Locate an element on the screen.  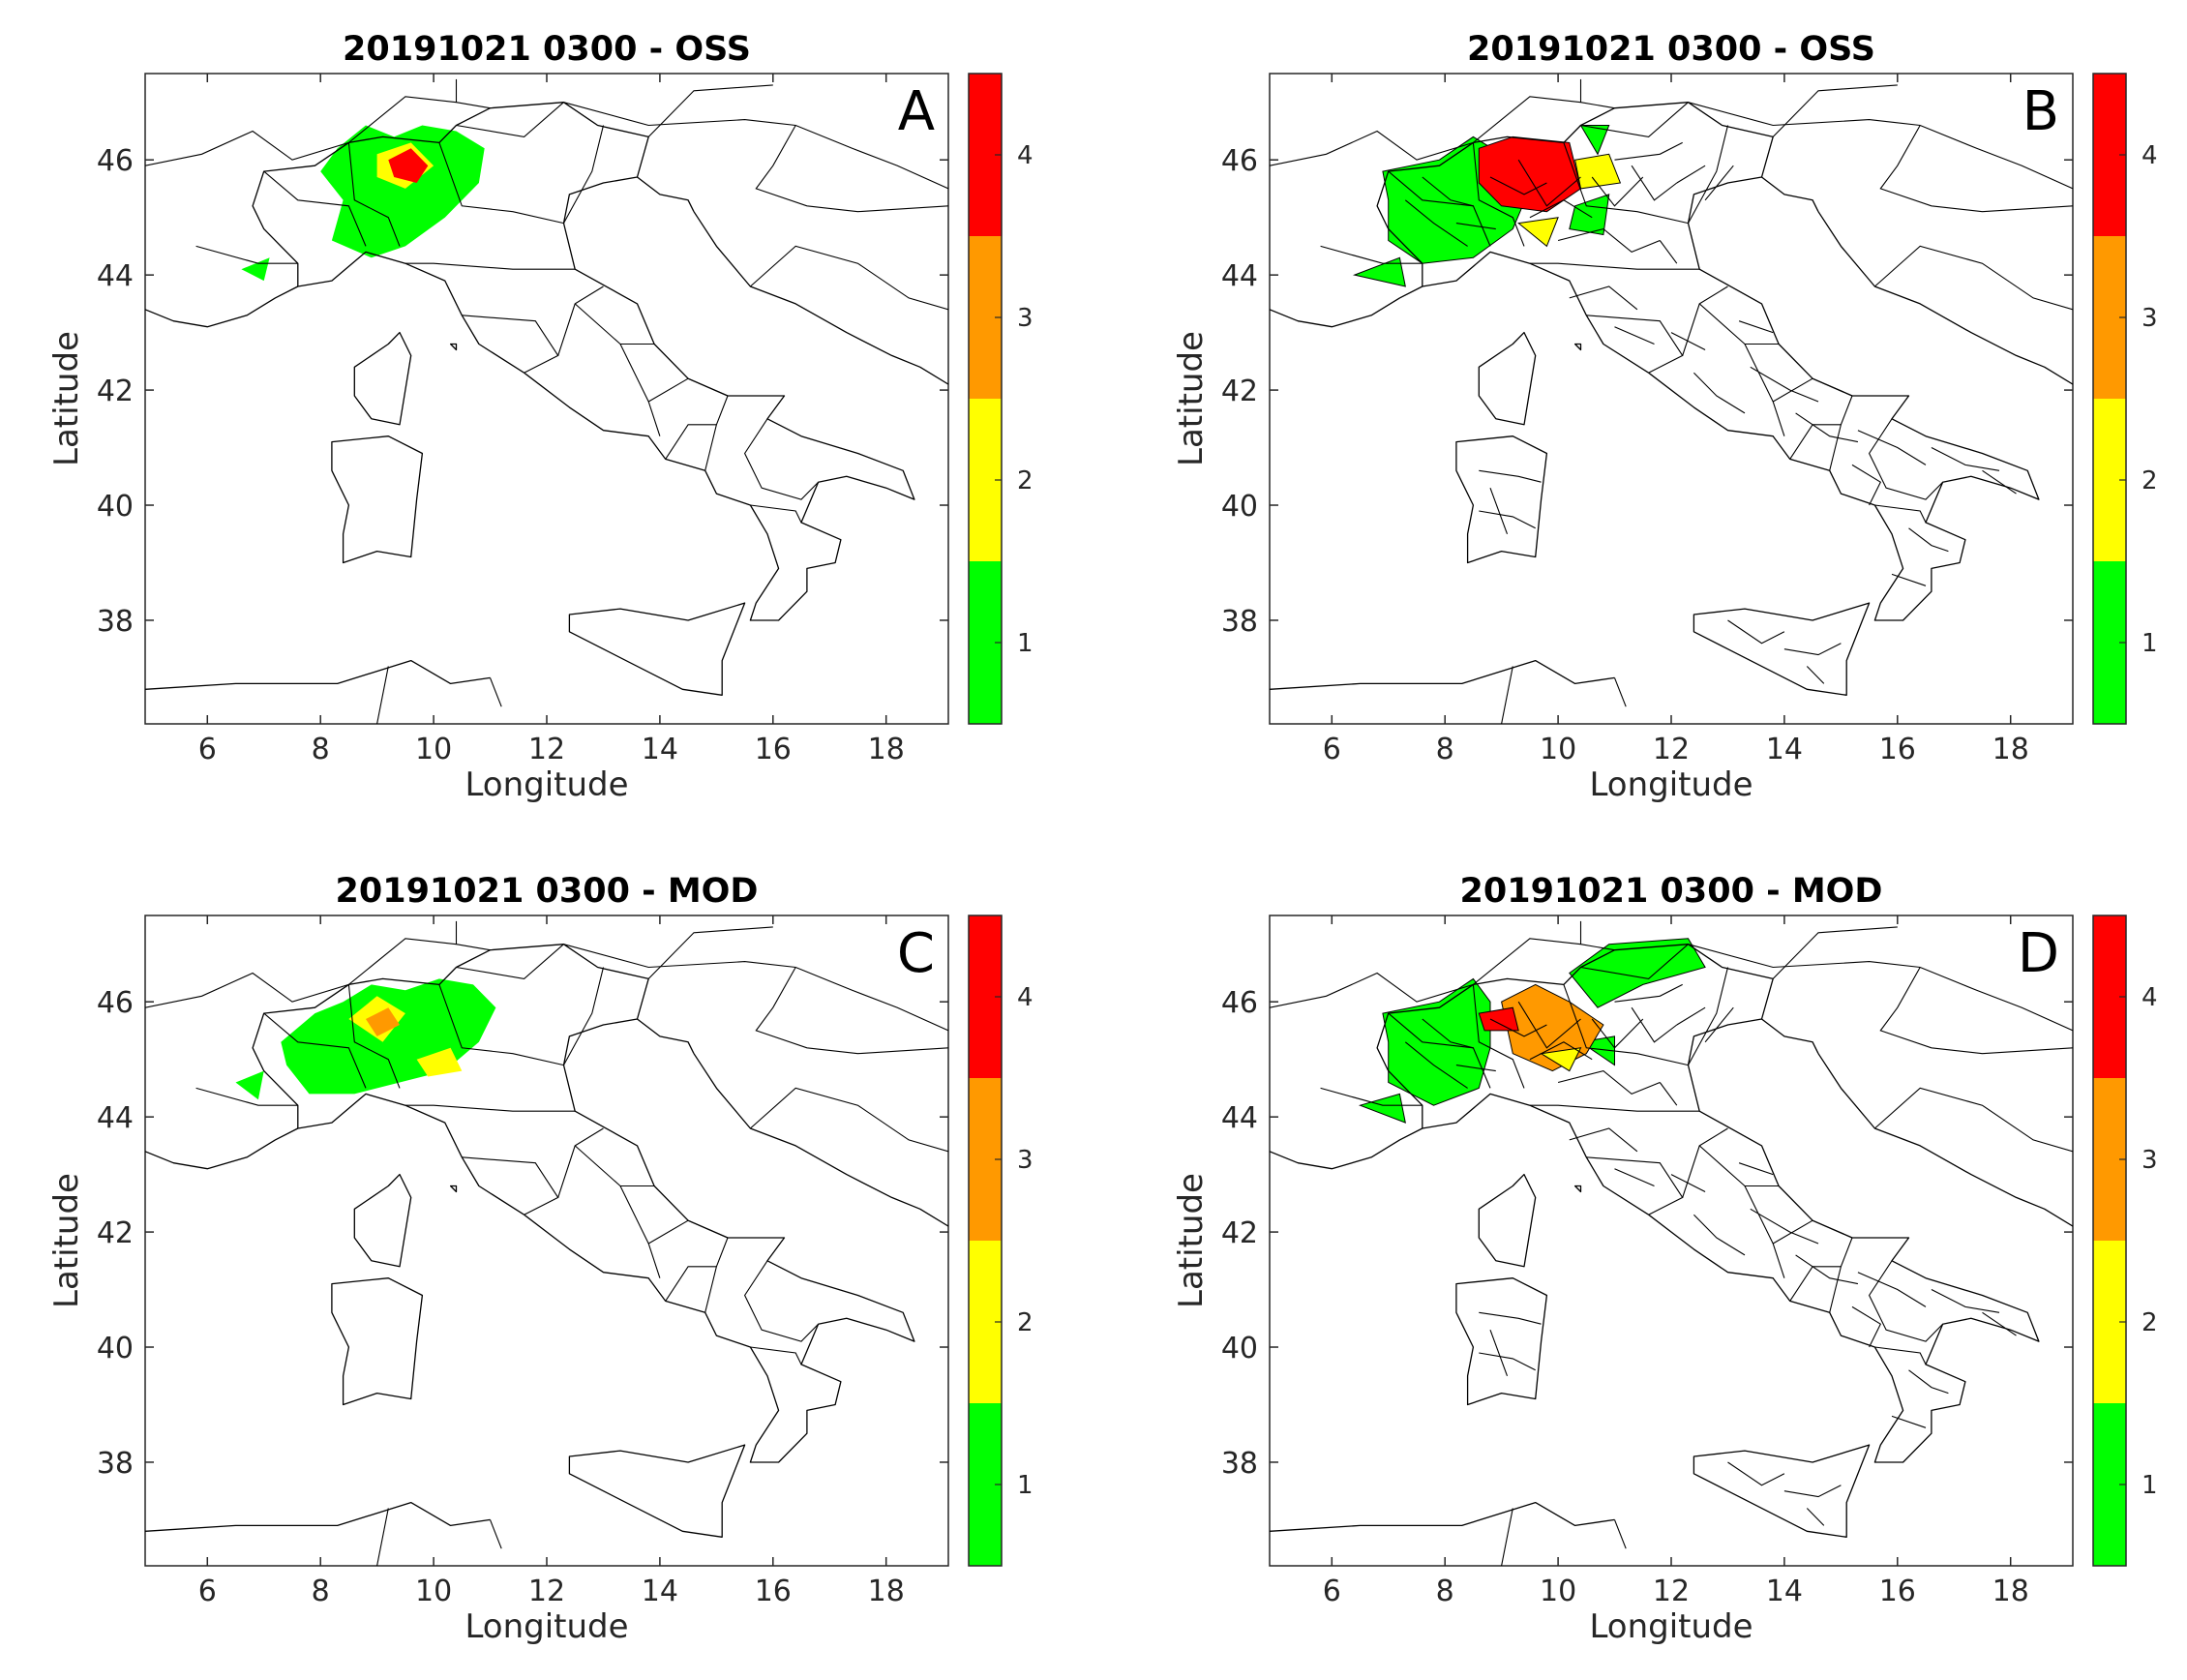
y-tick-label: 40 is located at coordinates (115, 507).